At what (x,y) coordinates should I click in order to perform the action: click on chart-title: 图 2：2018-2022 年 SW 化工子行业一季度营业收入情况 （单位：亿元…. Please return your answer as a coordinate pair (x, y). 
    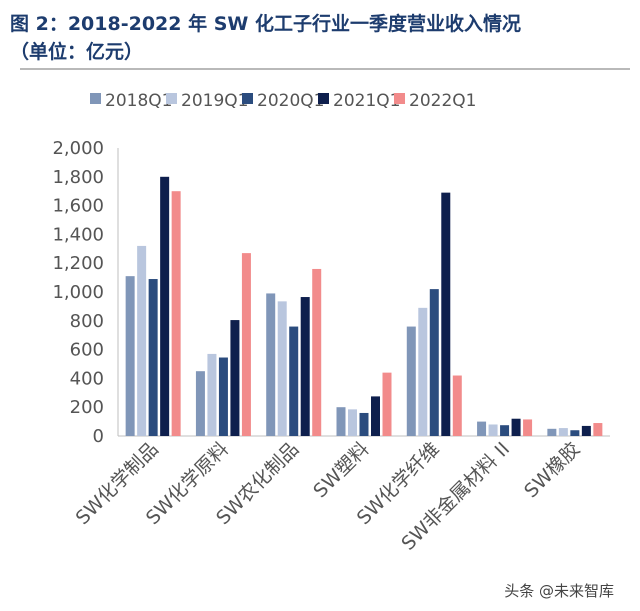
    Looking at the image, I should click on (320, 38).